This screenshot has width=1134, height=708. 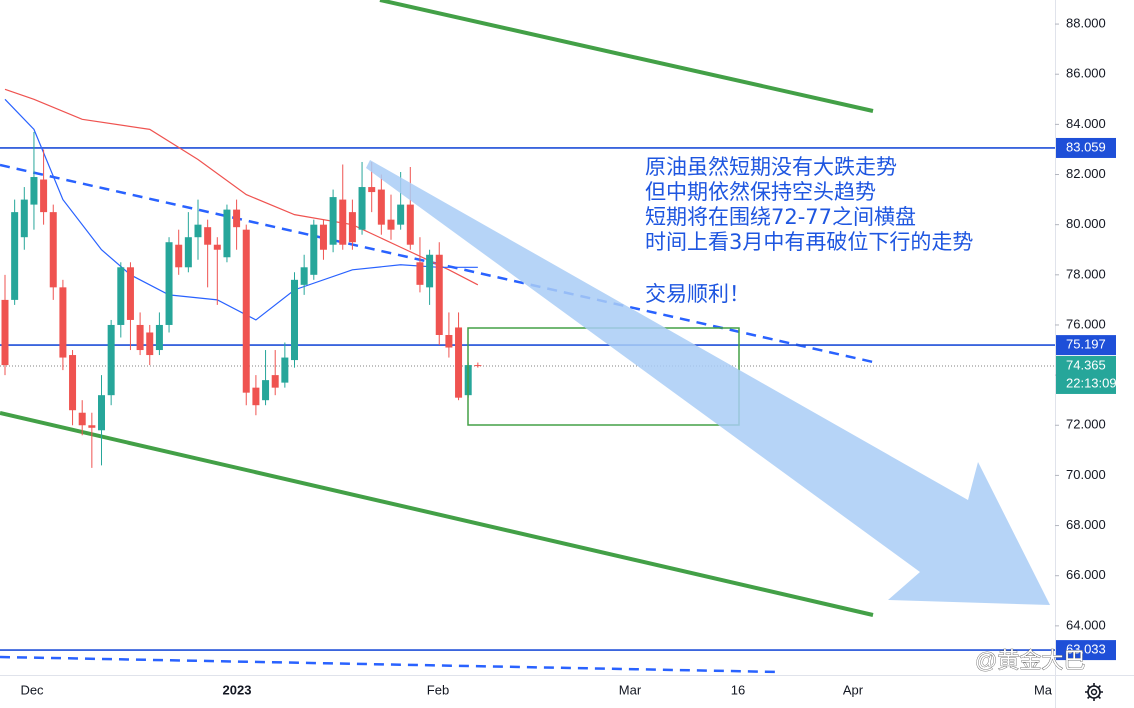 I want to click on annotation-line: 短期将在围绕72-77之间横盘, so click(x=780, y=217).